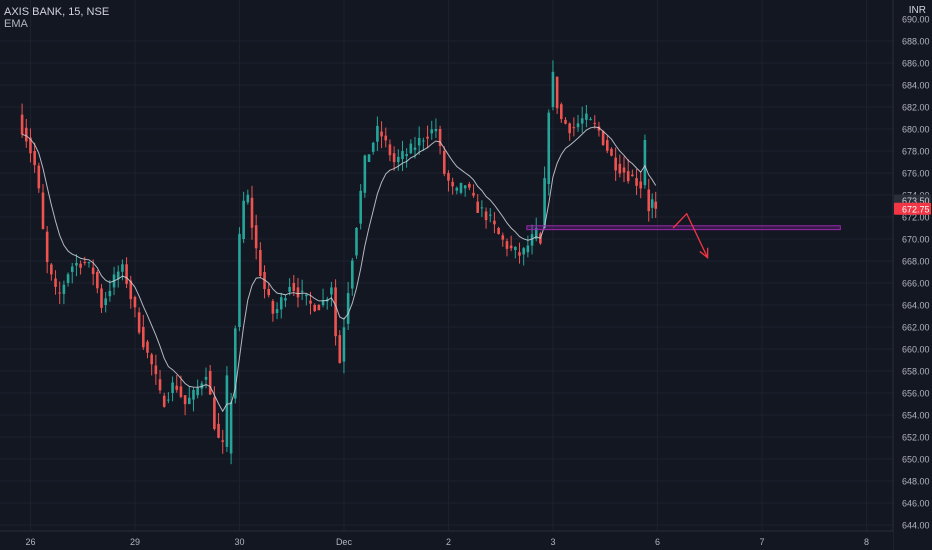 The width and height of the screenshot is (932, 550). I want to click on support-zone-rectangle, so click(683, 228).